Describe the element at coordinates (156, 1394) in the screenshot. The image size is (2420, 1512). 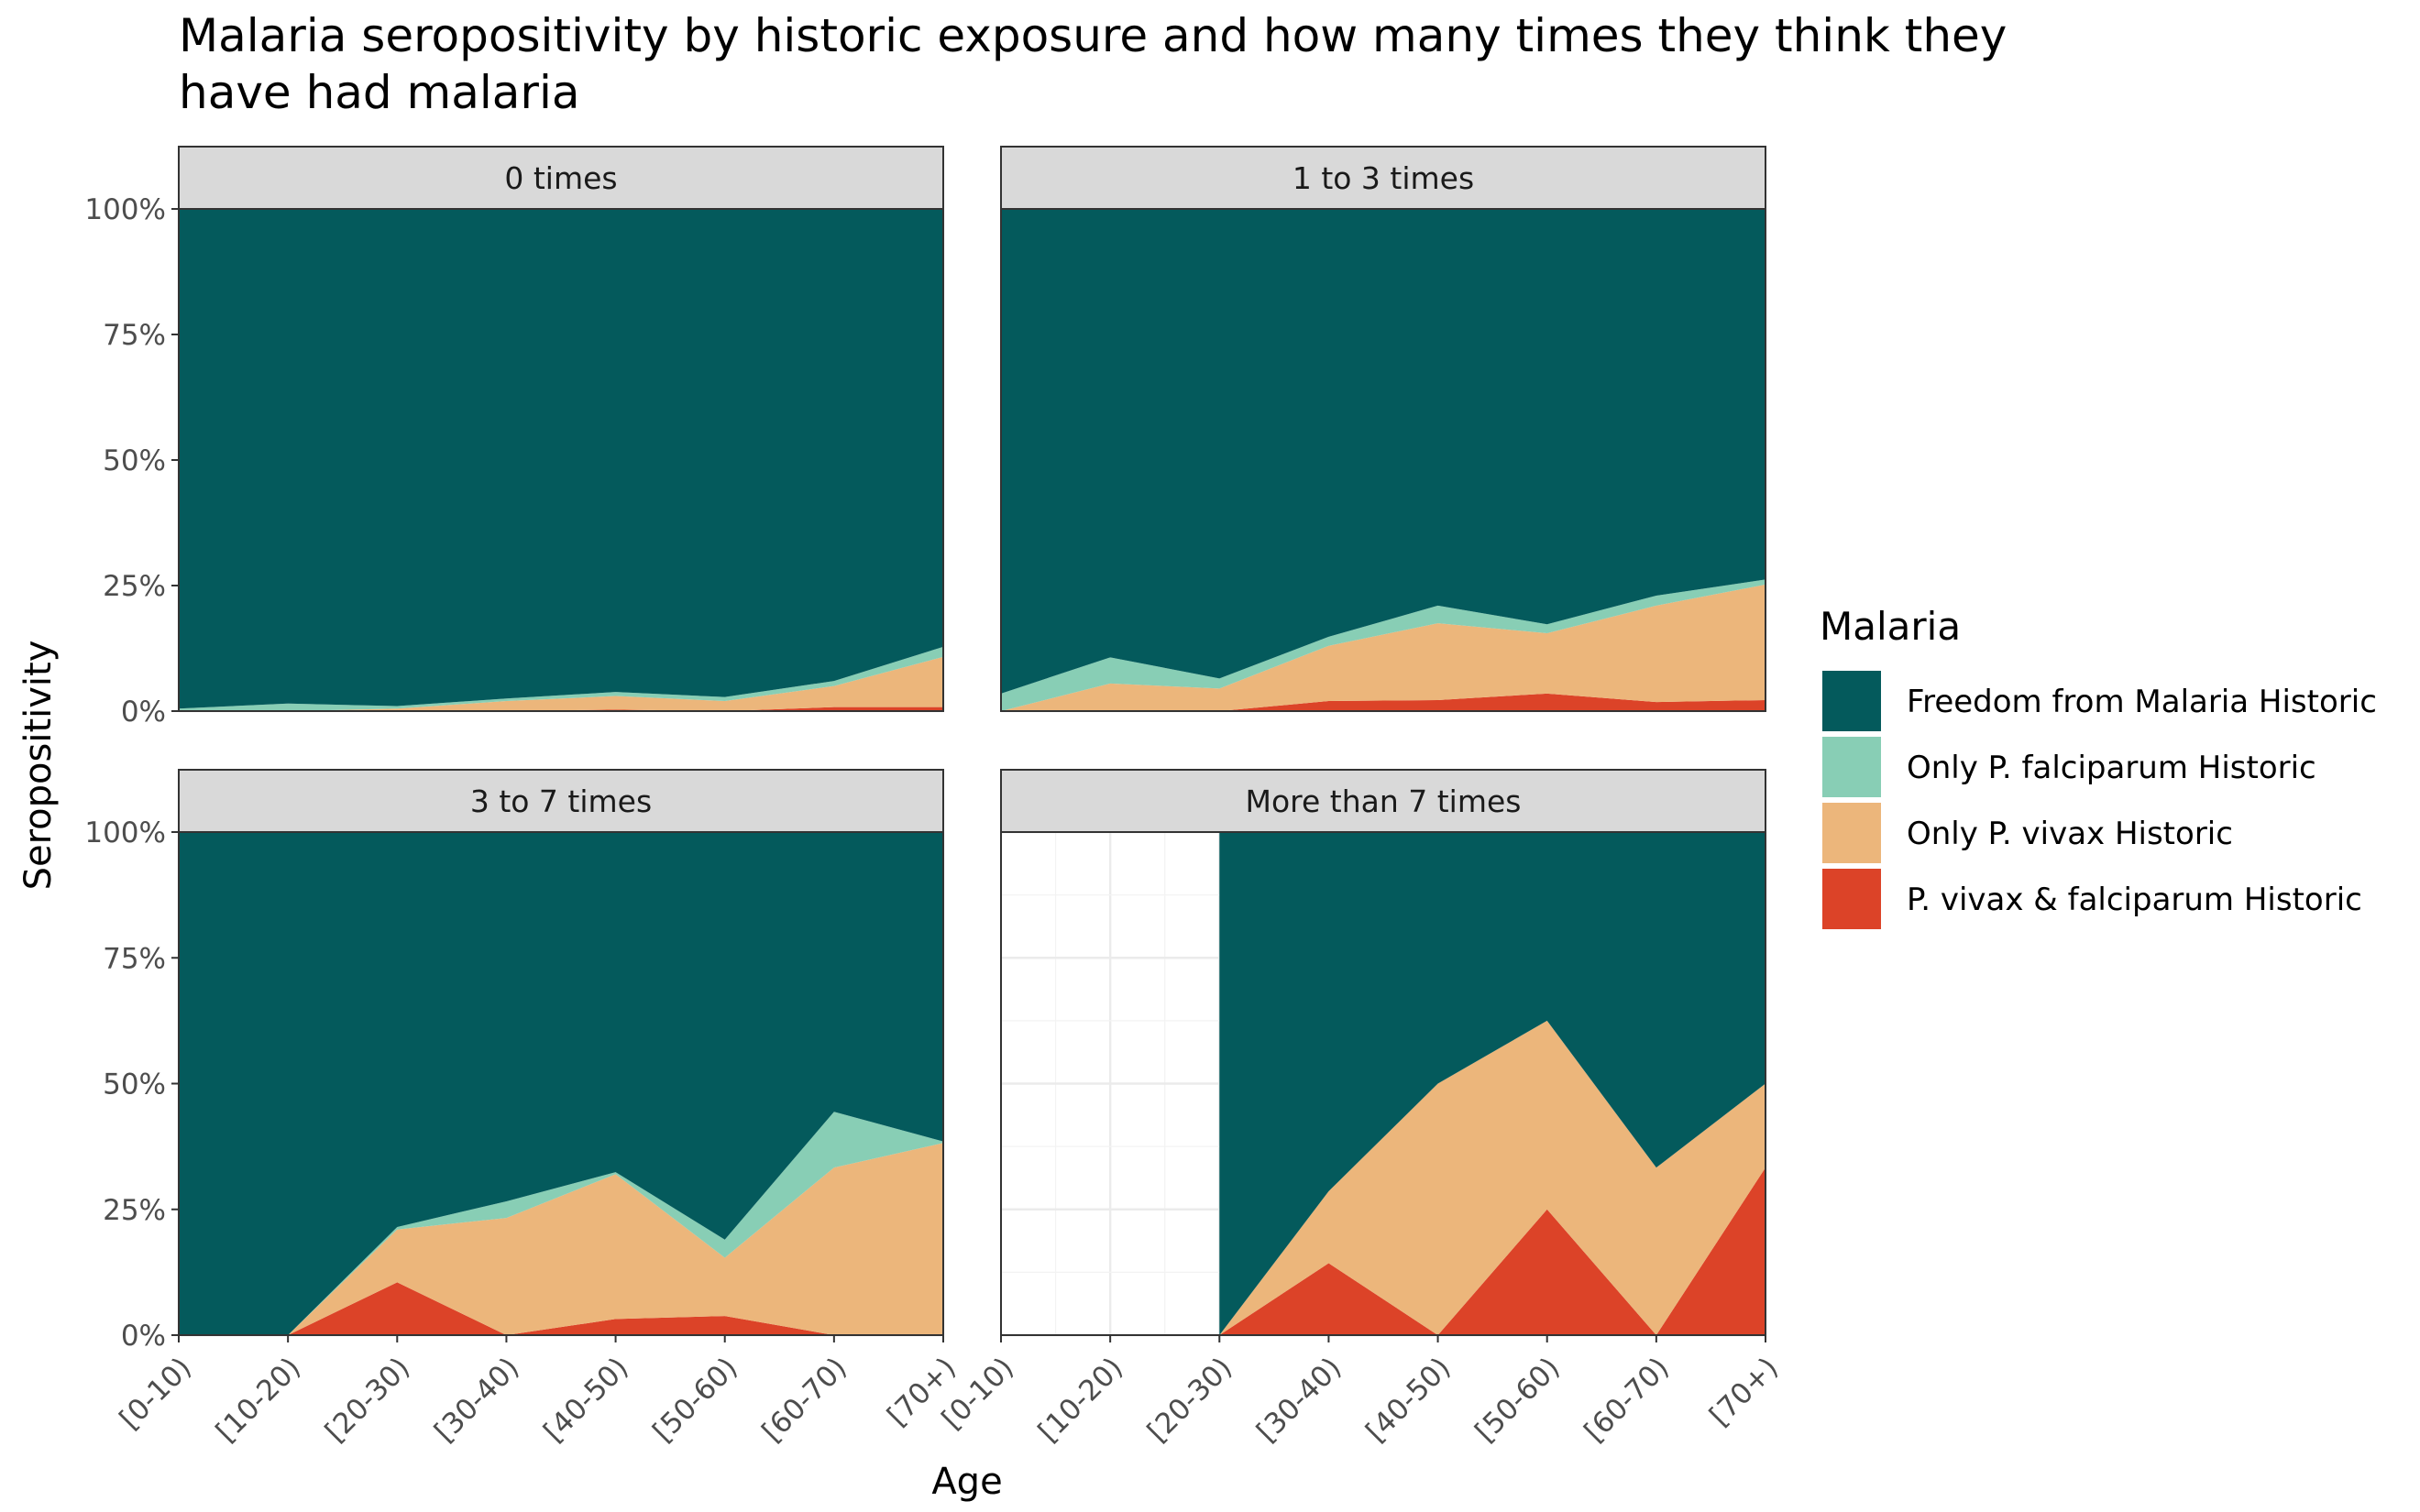
I see `x-tick-label: [0-10)` at that location.